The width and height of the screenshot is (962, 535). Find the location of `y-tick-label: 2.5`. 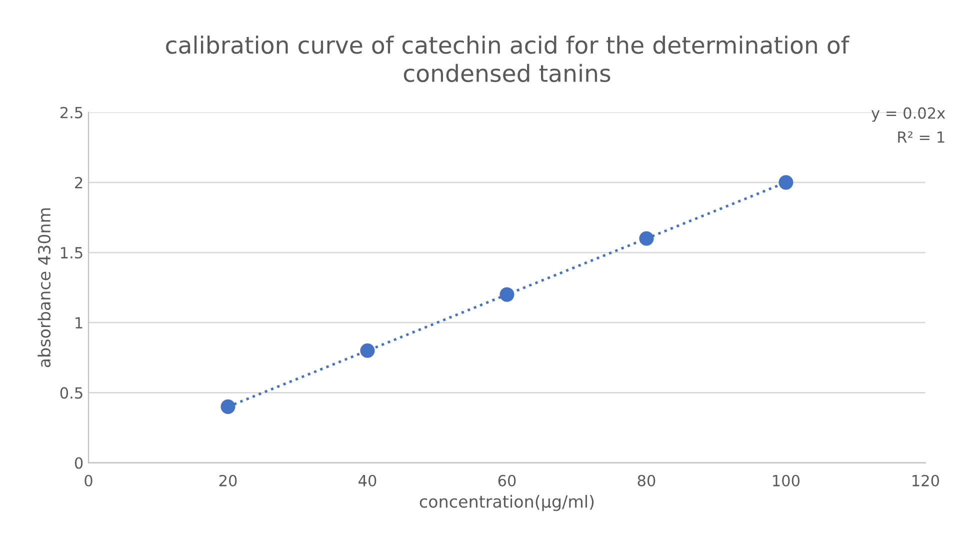

y-tick-label: 2.5 is located at coordinates (71, 112).